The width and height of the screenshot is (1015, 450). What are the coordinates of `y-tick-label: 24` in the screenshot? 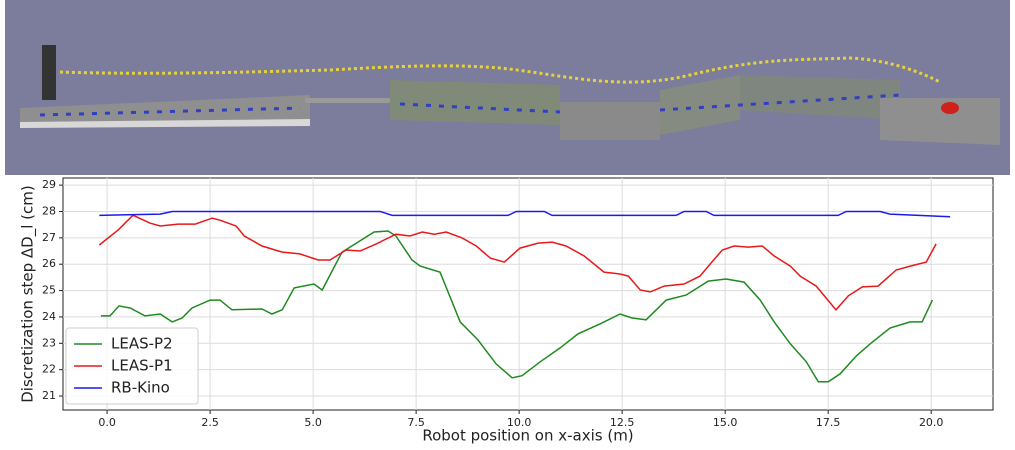 It's located at (49, 316).